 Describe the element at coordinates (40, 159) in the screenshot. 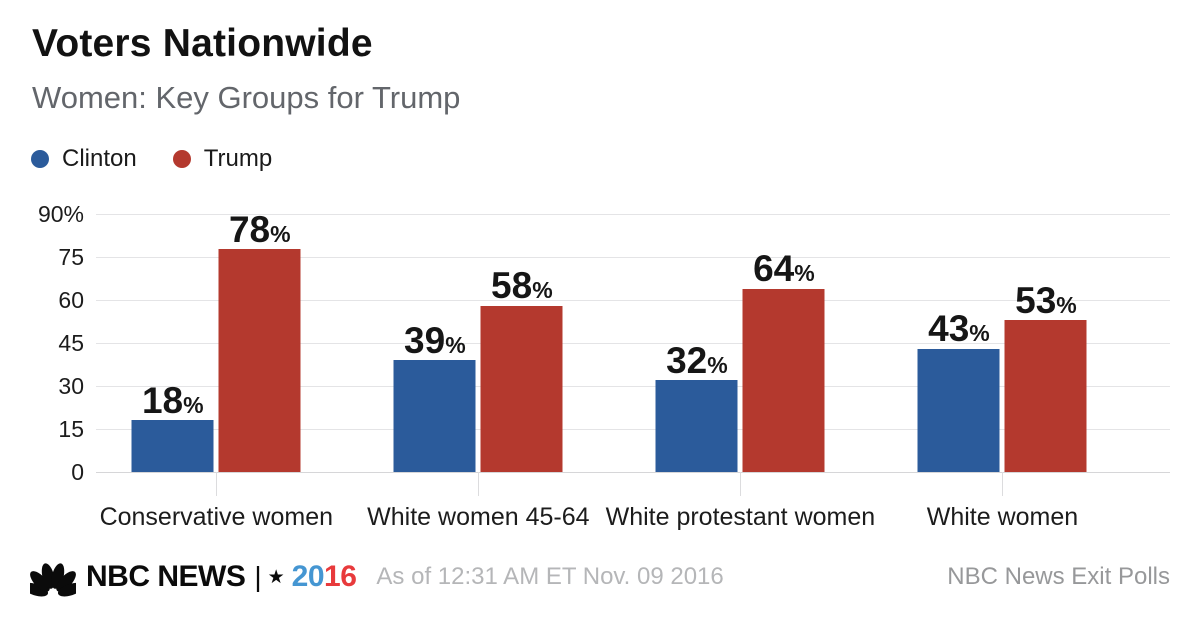

I see `clinton-color-dot-icon` at that location.